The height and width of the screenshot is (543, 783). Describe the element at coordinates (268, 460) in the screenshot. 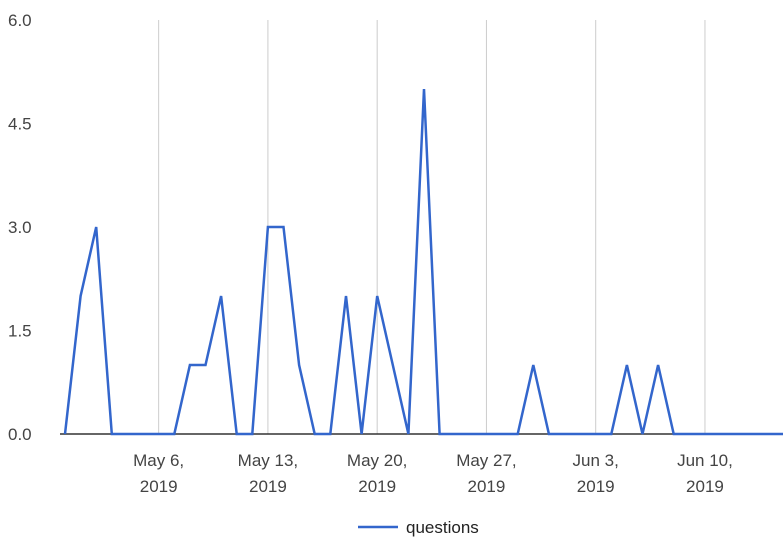

I see `x-tick-label: May 13,` at that location.